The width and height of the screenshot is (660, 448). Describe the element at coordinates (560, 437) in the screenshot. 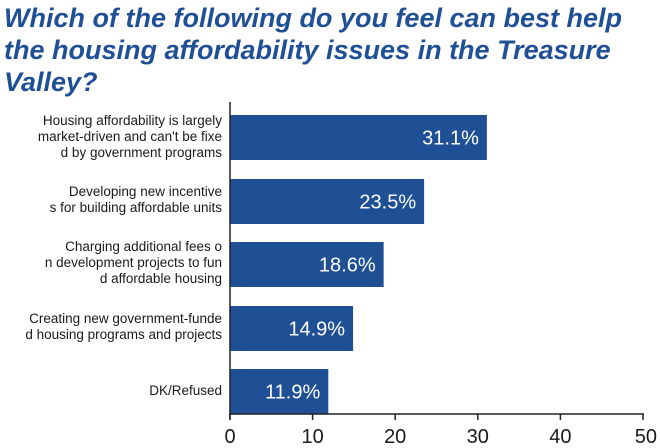

I see `x-tick-label: 40` at that location.